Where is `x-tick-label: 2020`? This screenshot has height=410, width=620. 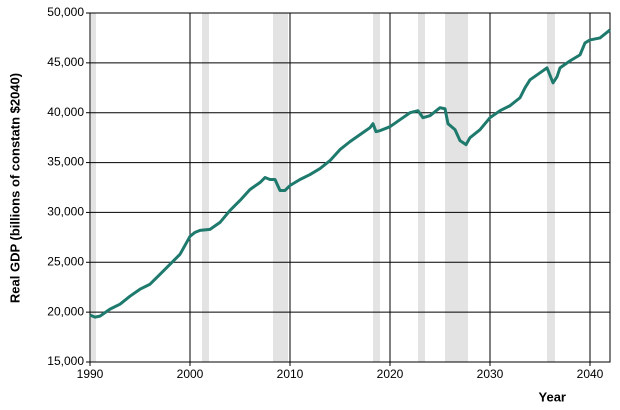 x-tick-label: 2020 is located at coordinates (390, 374).